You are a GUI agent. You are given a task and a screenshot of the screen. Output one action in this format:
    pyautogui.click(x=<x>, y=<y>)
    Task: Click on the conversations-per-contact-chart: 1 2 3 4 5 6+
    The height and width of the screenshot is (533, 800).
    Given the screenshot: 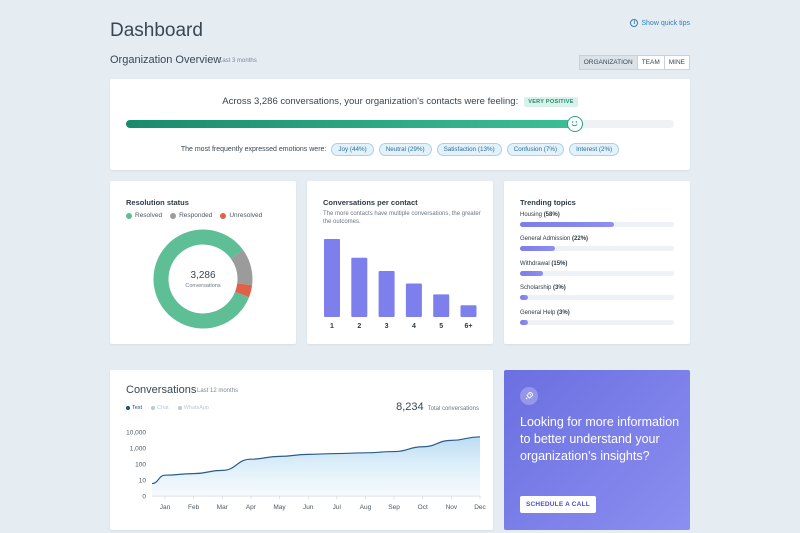 What is the action you would take?
    pyautogui.click(x=400, y=284)
    